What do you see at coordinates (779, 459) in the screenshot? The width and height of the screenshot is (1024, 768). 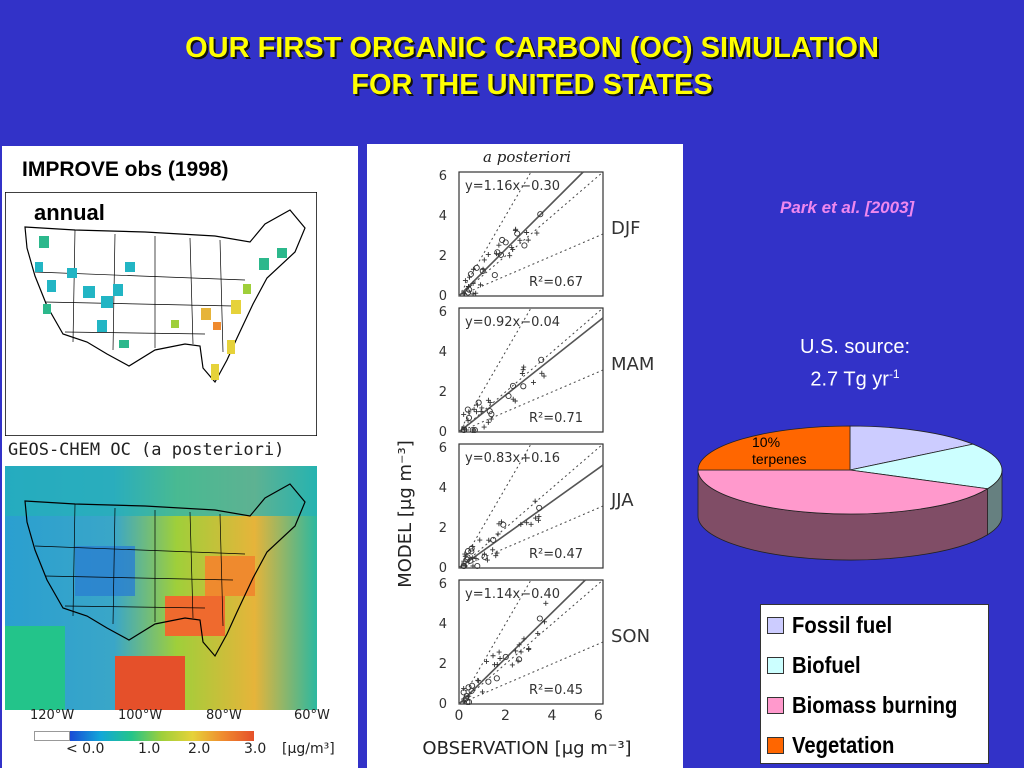 I see `pie-label-name: terpenes` at bounding box center [779, 459].